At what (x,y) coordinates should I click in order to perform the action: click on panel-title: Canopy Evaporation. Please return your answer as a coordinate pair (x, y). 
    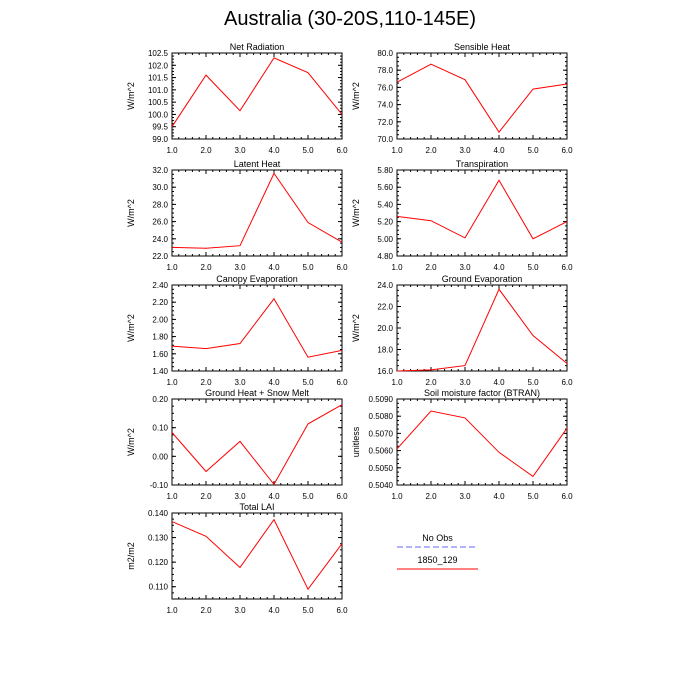
    Looking at the image, I should click on (257, 279).